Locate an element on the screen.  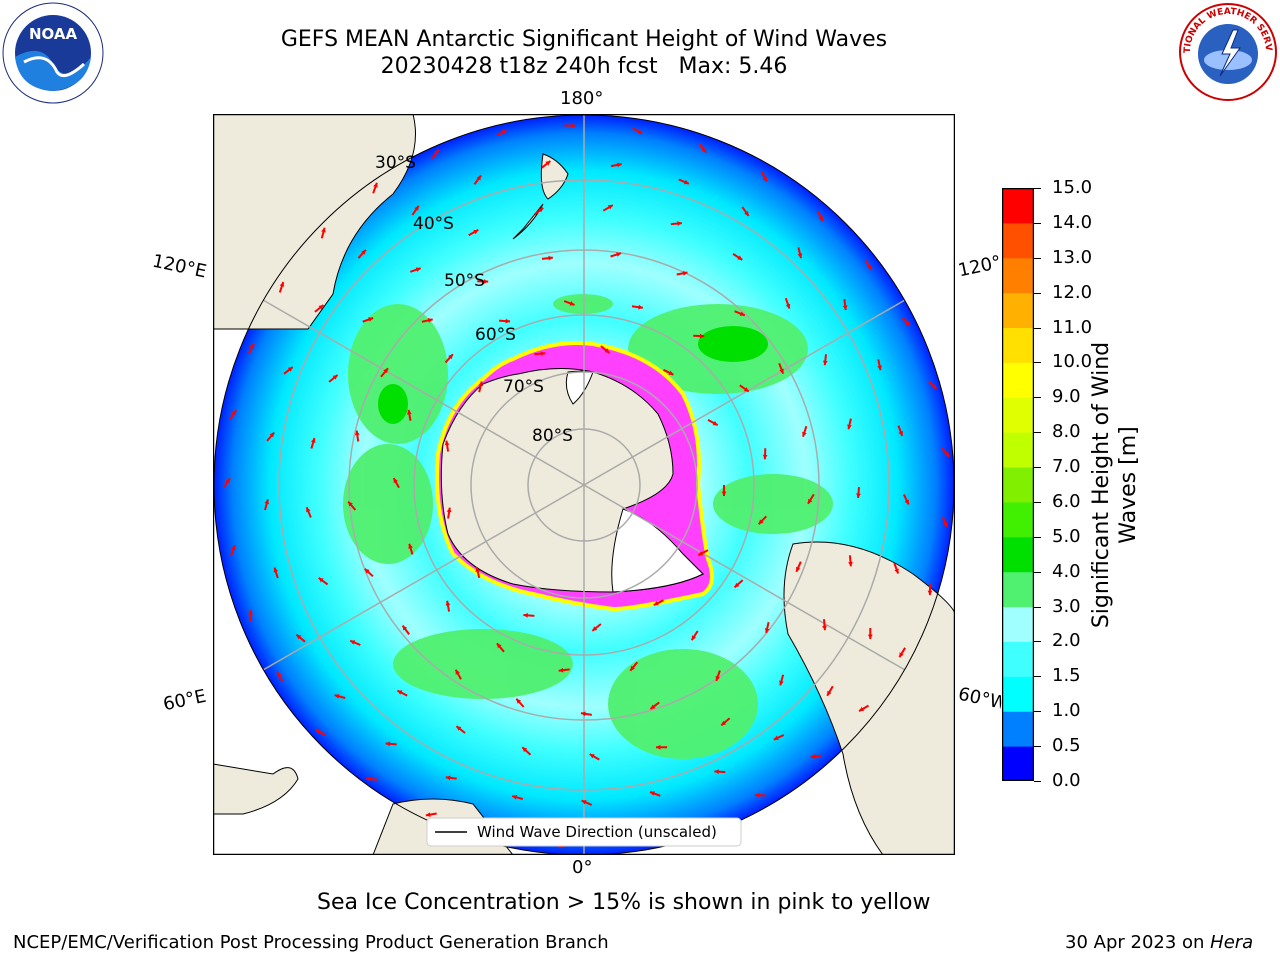
lat-label-50s: 50°S is located at coordinates (464, 281).